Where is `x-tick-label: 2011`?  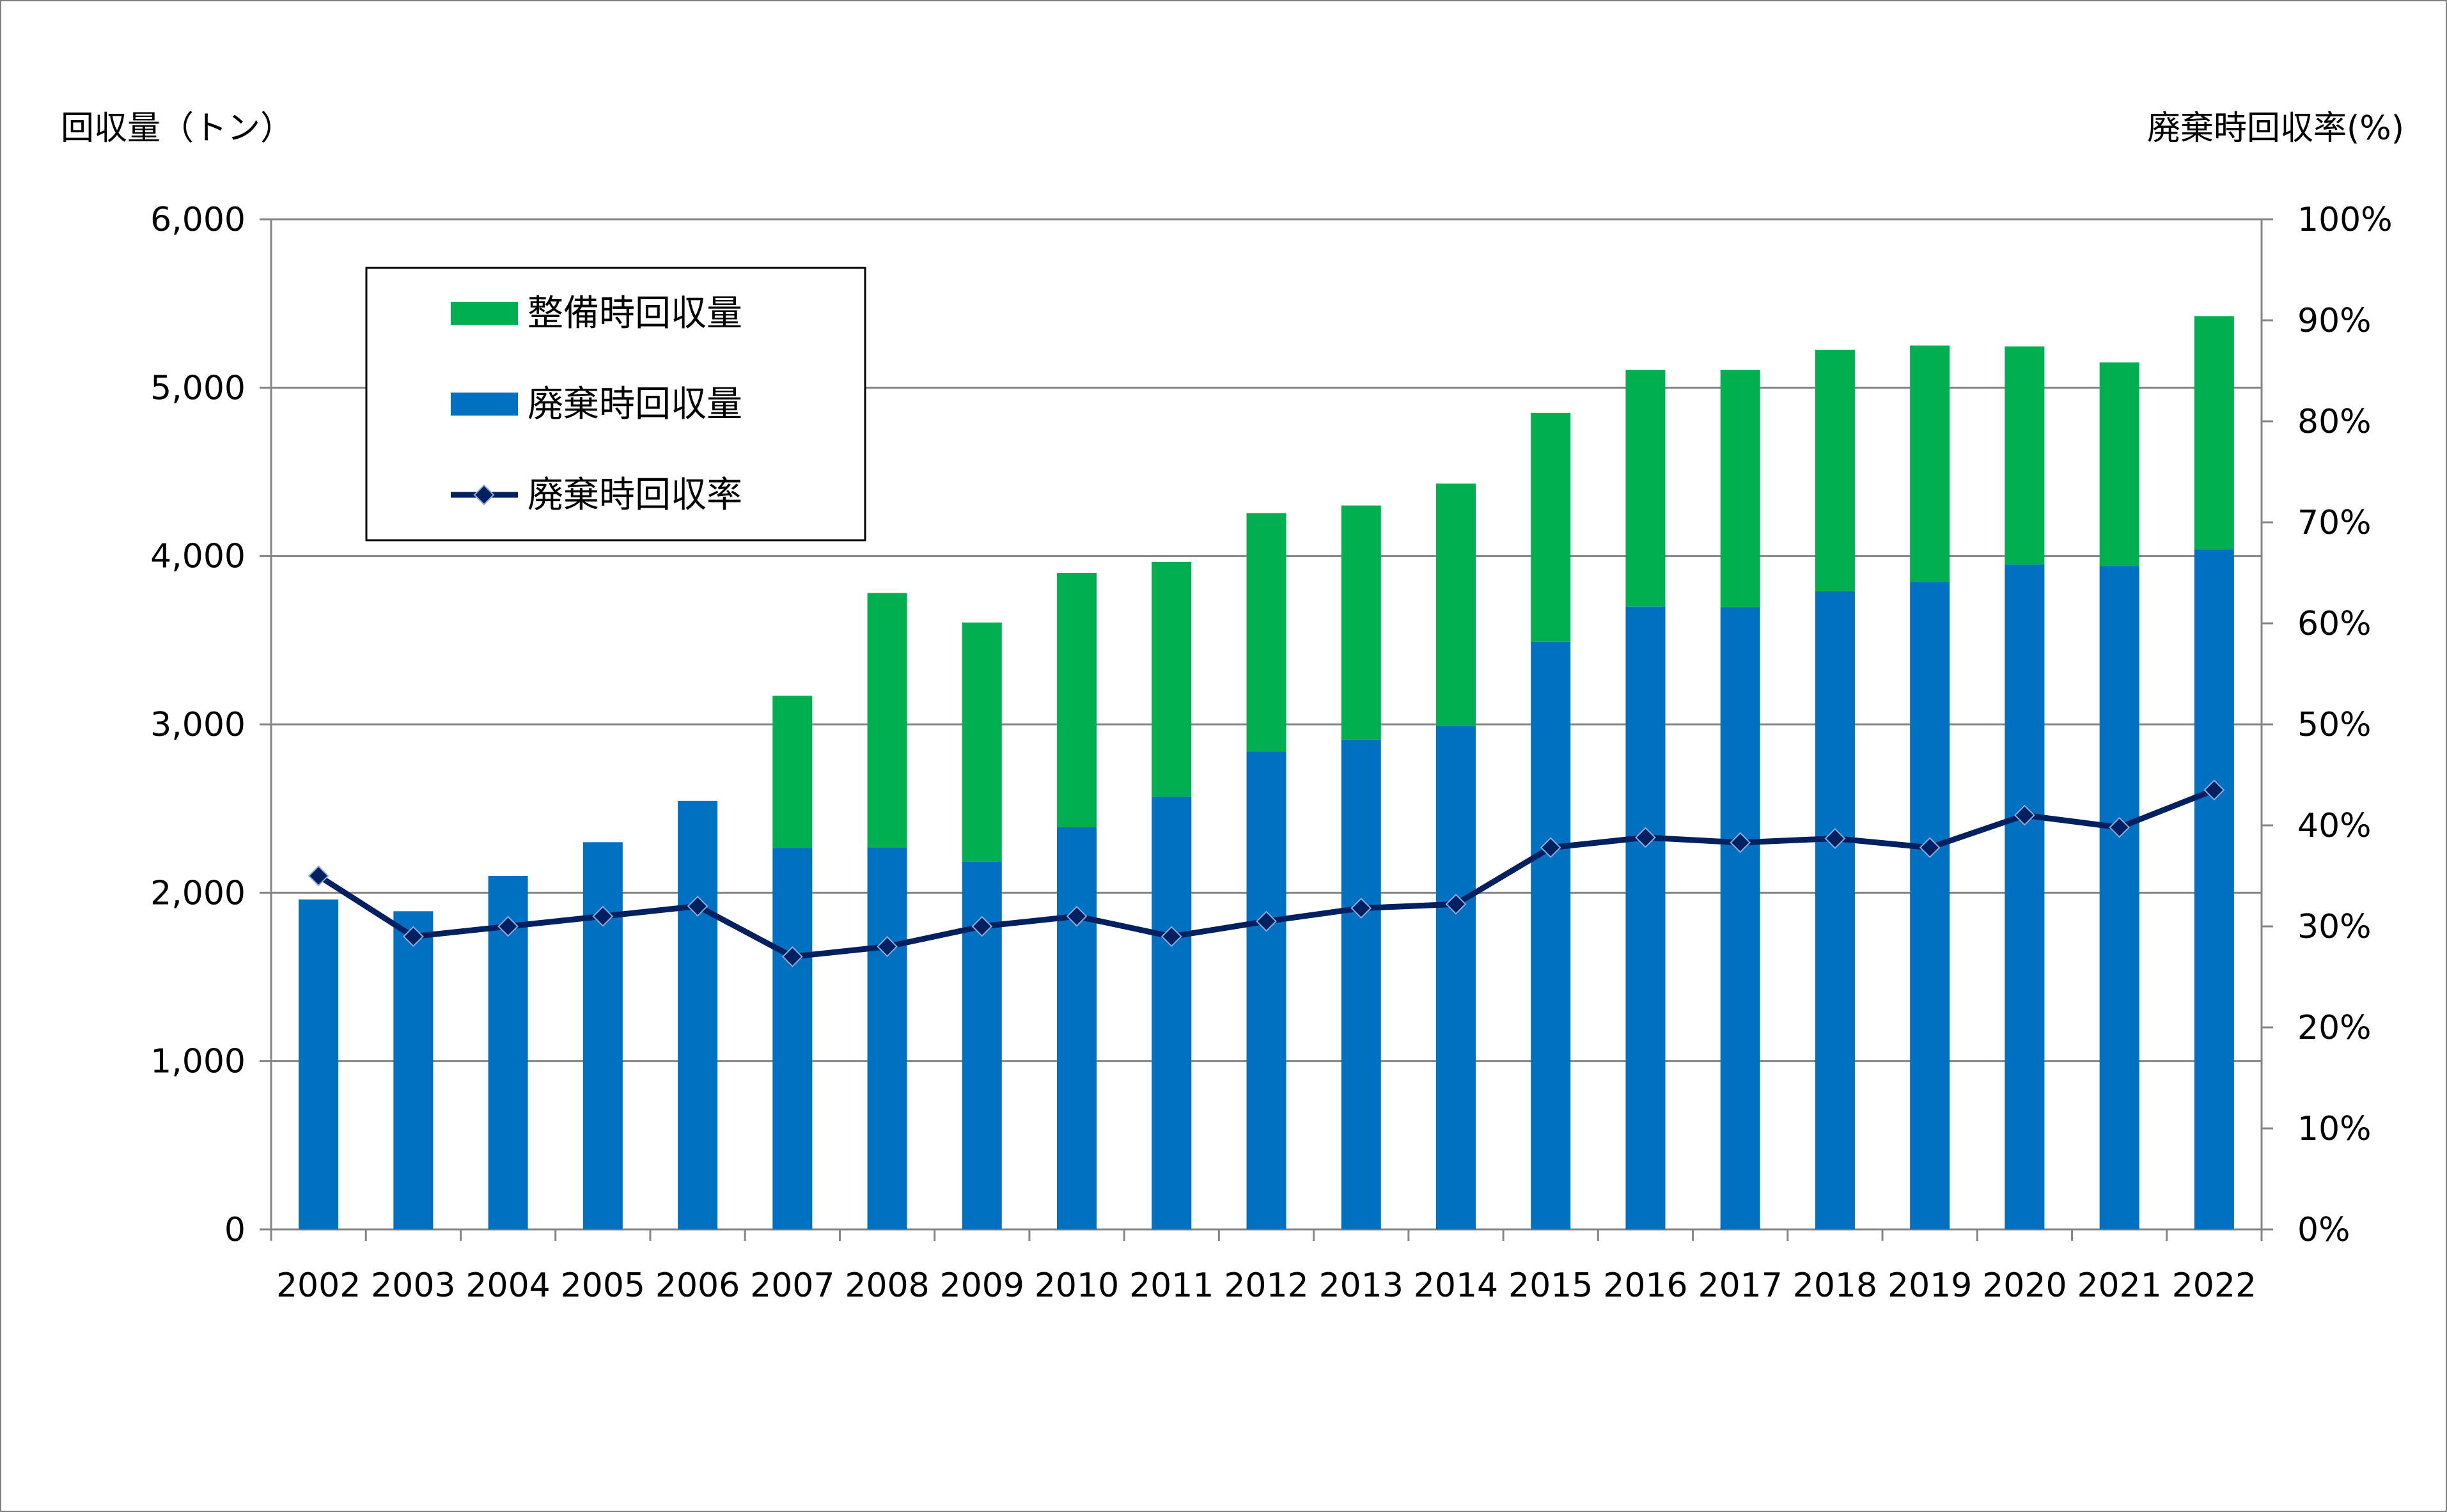 x-tick-label: 2011 is located at coordinates (1172, 1285).